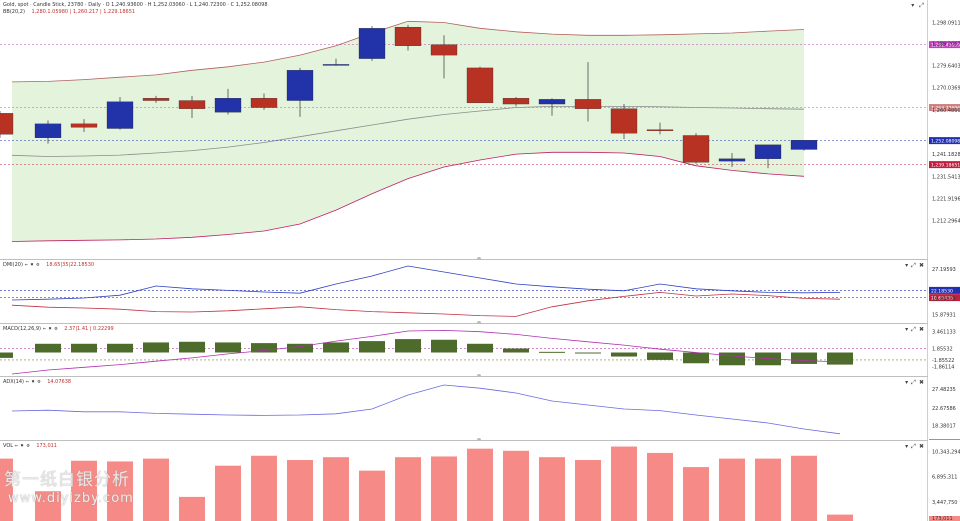 The width and height of the screenshot is (960, 521). What do you see at coordinates (942, 350) in the screenshot?
I see `macd-tick-label: 1.85532` at bounding box center [942, 350].